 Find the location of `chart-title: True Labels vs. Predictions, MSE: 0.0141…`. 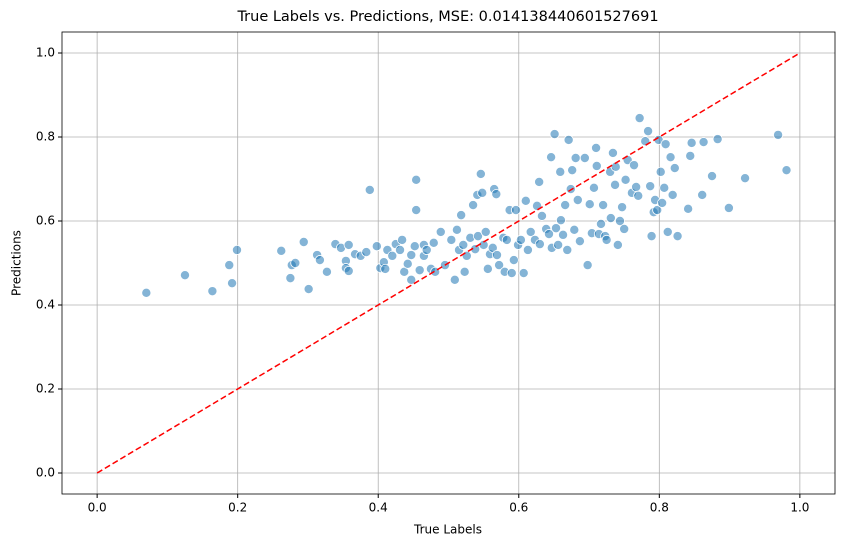

chart-title: True Labels vs. Predictions, MSE: 0.0141… is located at coordinates (447, 17).